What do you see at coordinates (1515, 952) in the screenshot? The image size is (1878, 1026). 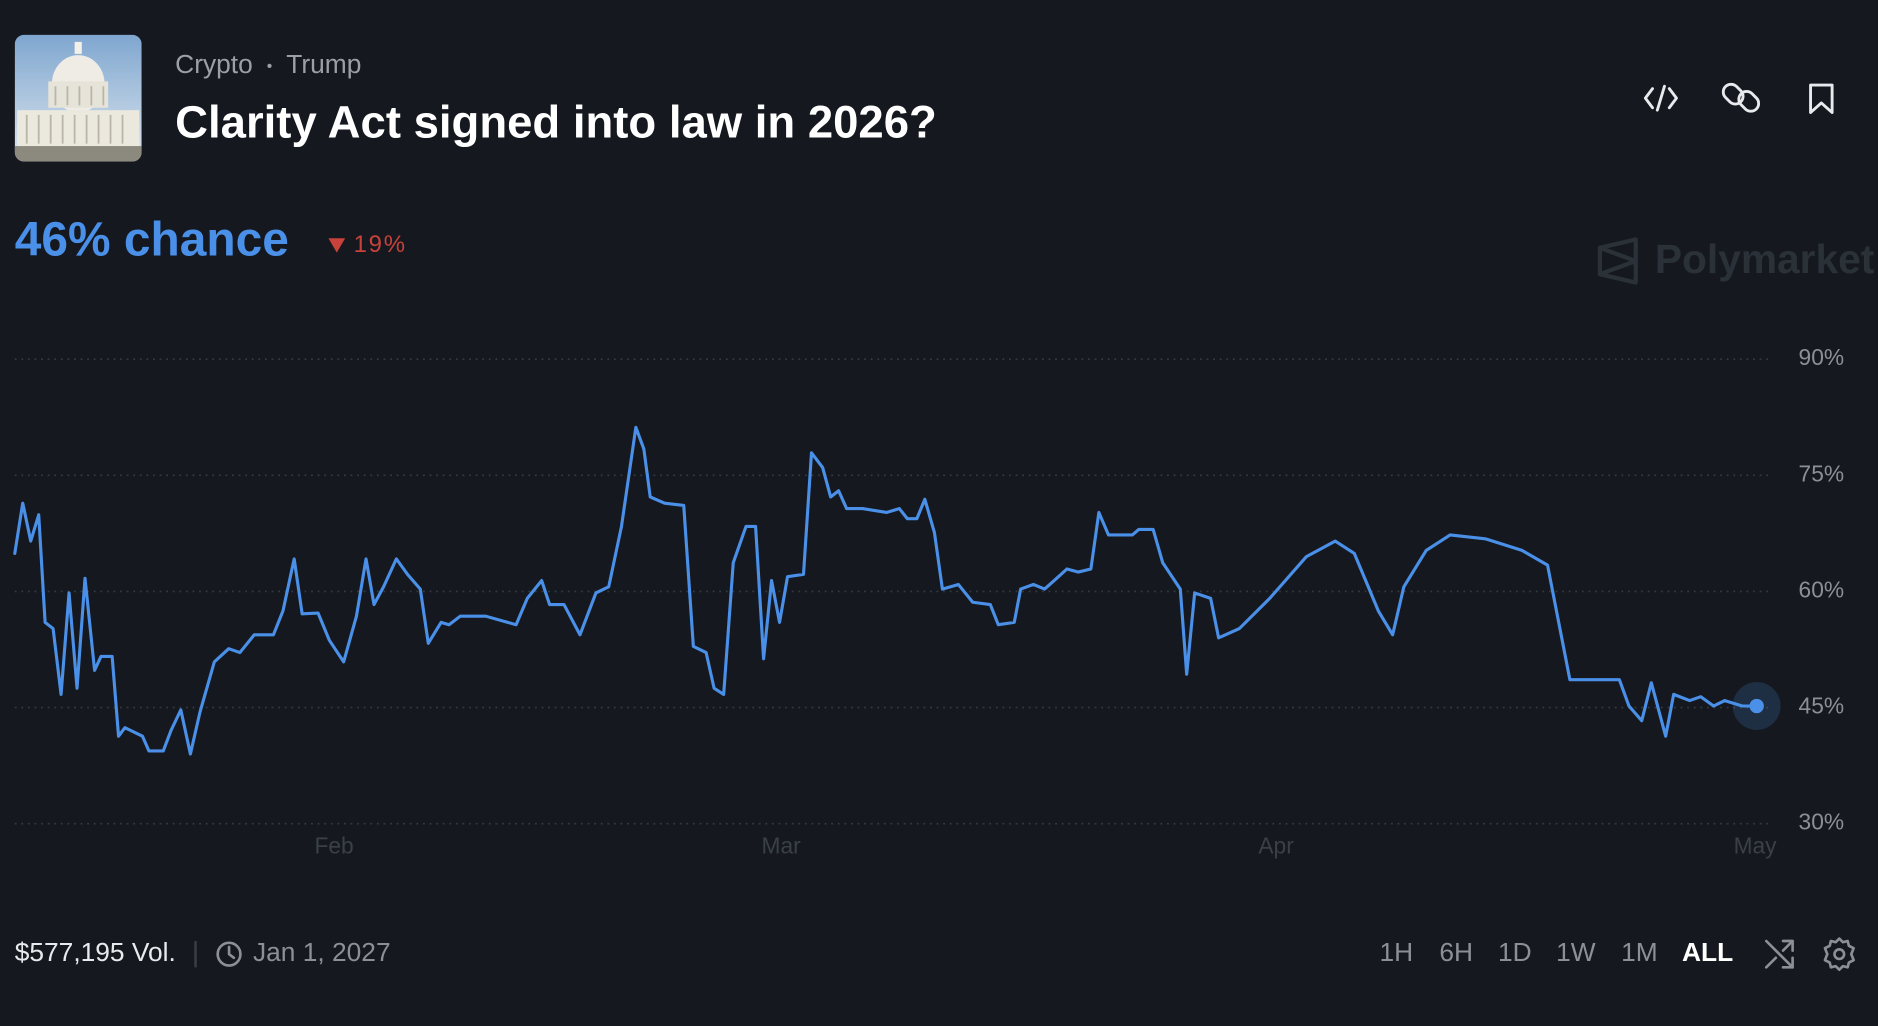 I see `timeframe-button: 1D` at bounding box center [1515, 952].